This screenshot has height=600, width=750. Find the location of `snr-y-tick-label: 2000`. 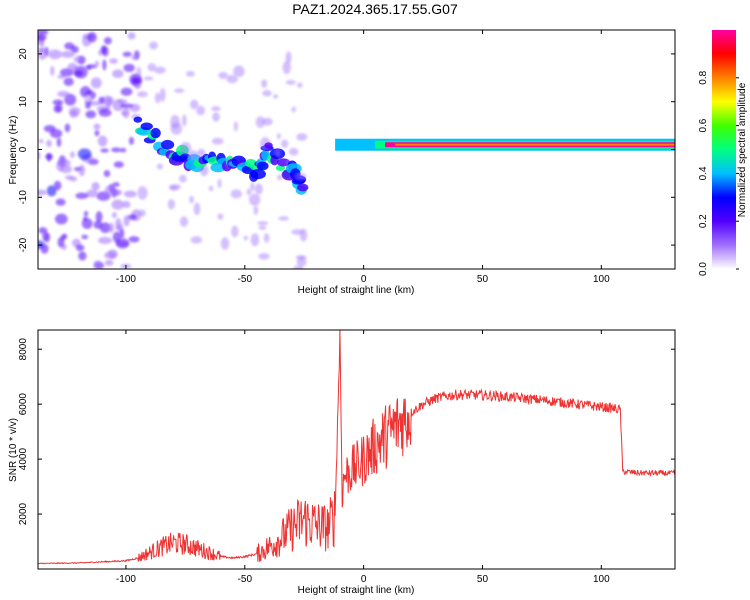

snr-y-tick-label: 2000 is located at coordinates (23, 513).